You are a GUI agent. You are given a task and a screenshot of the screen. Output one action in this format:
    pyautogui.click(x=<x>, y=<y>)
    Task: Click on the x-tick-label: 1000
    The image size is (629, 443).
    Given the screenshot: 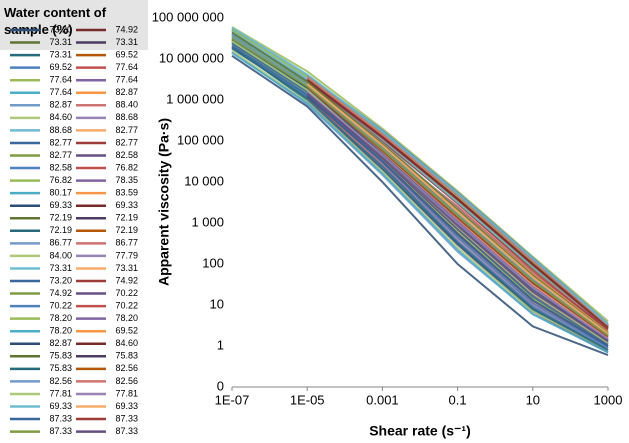 What is the action you would take?
    pyautogui.click(x=608, y=399)
    